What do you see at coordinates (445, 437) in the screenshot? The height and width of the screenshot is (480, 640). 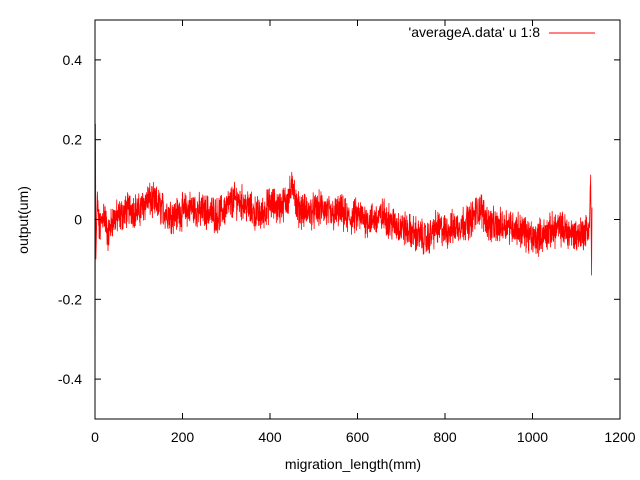 I see `x-tick-label: 800` at bounding box center [445, 437].